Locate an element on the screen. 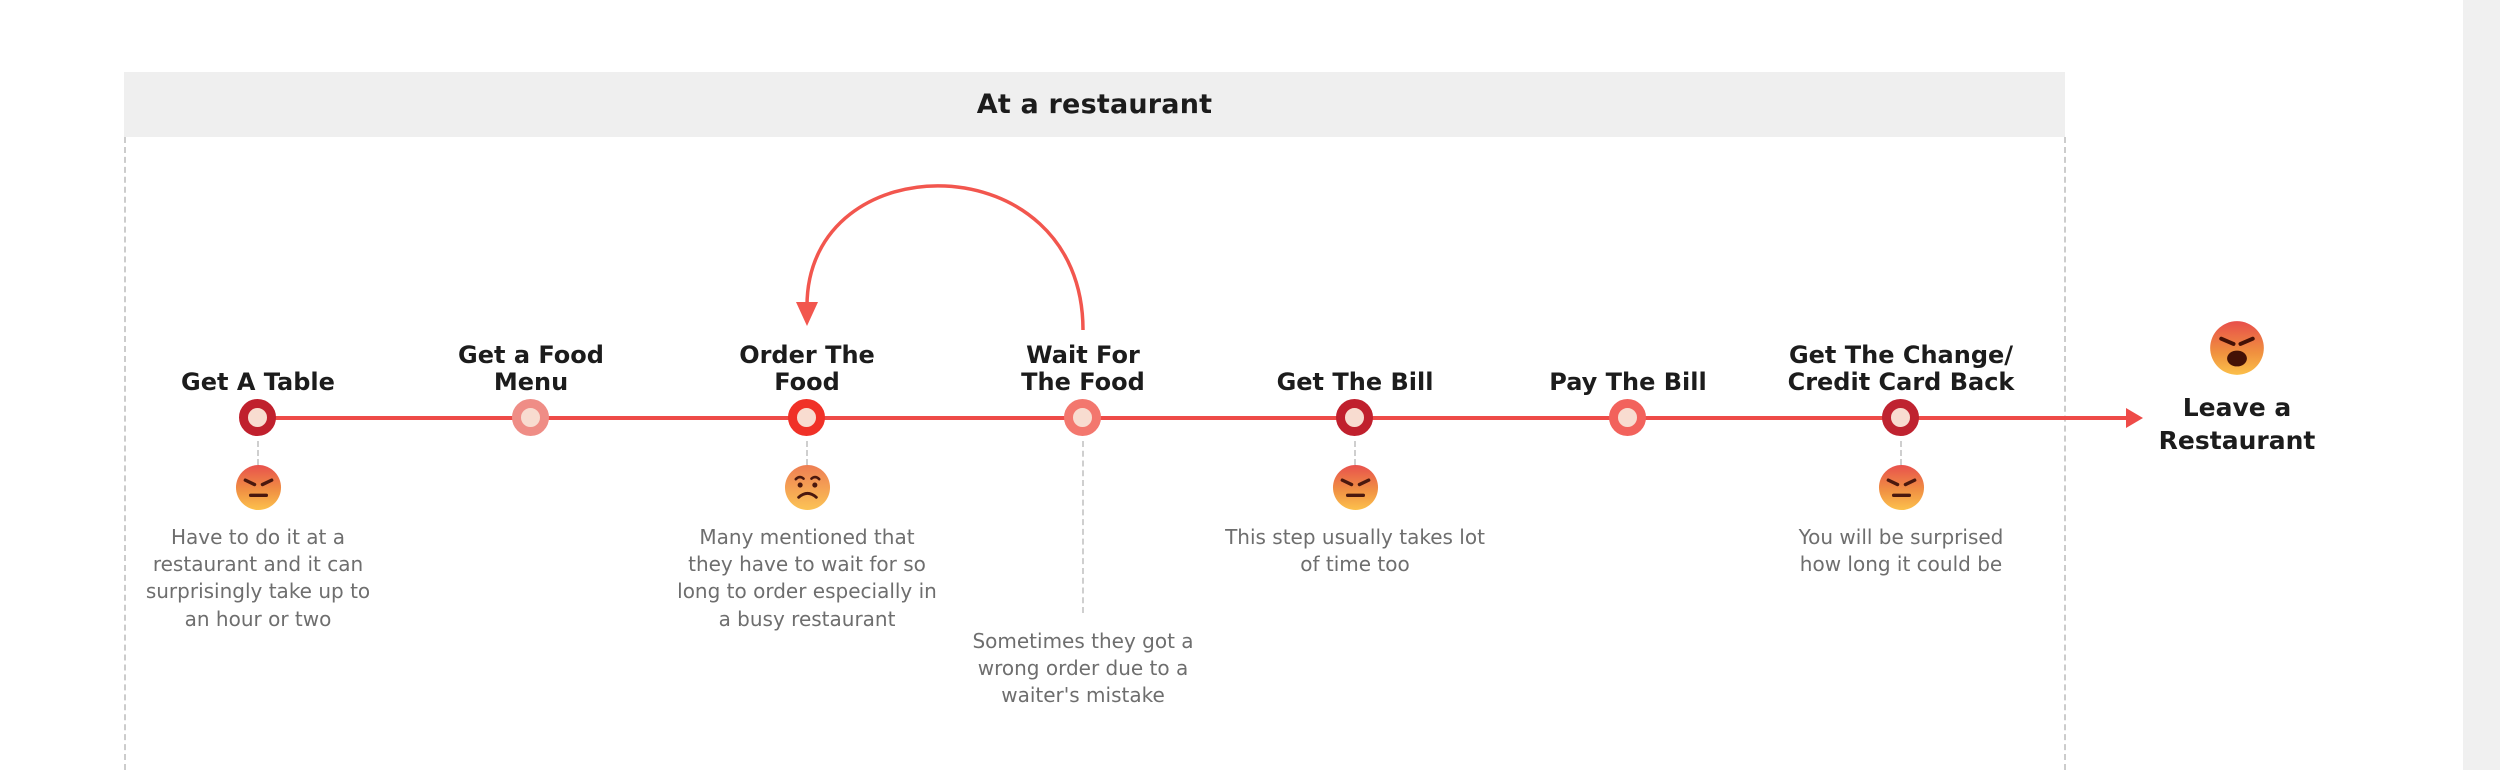 The height and width of the screenshot is (770, 2500). step-note: This step usually takes lot of time too is located at coordinates (1355, 551).